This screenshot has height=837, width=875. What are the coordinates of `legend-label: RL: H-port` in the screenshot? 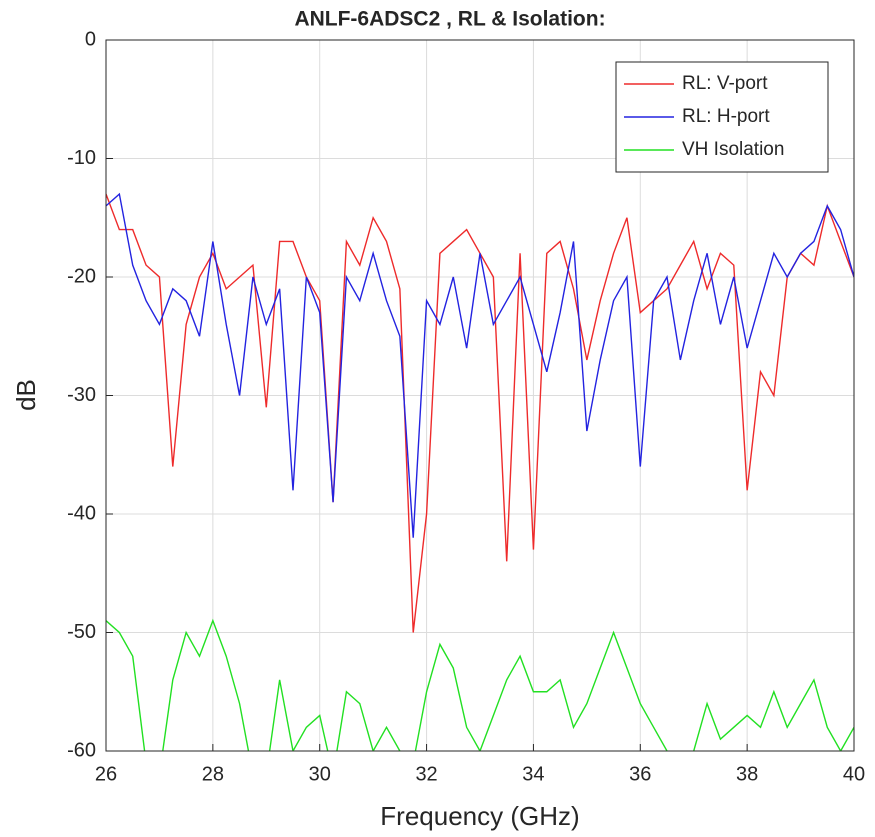 It's located at (726, 116).